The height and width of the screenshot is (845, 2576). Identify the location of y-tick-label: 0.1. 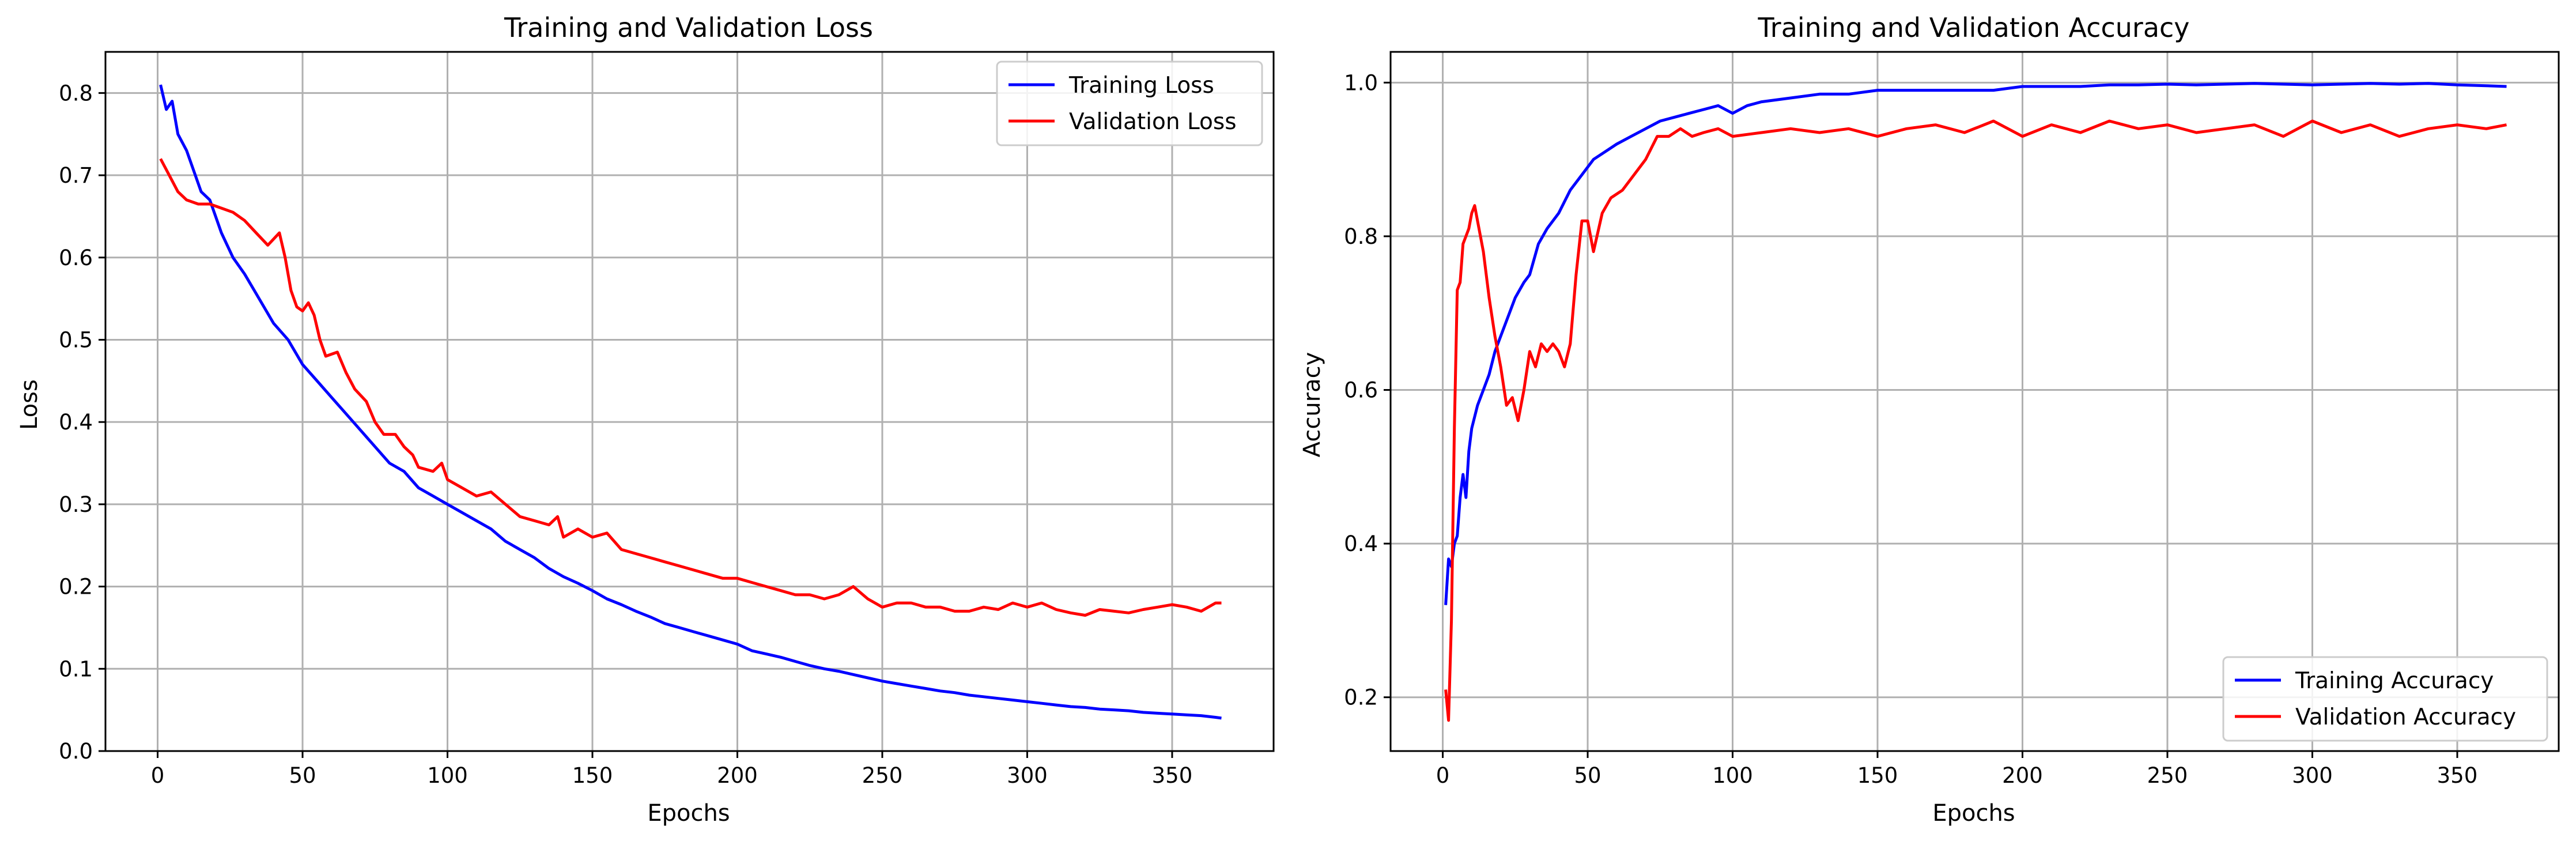
(76, 669).